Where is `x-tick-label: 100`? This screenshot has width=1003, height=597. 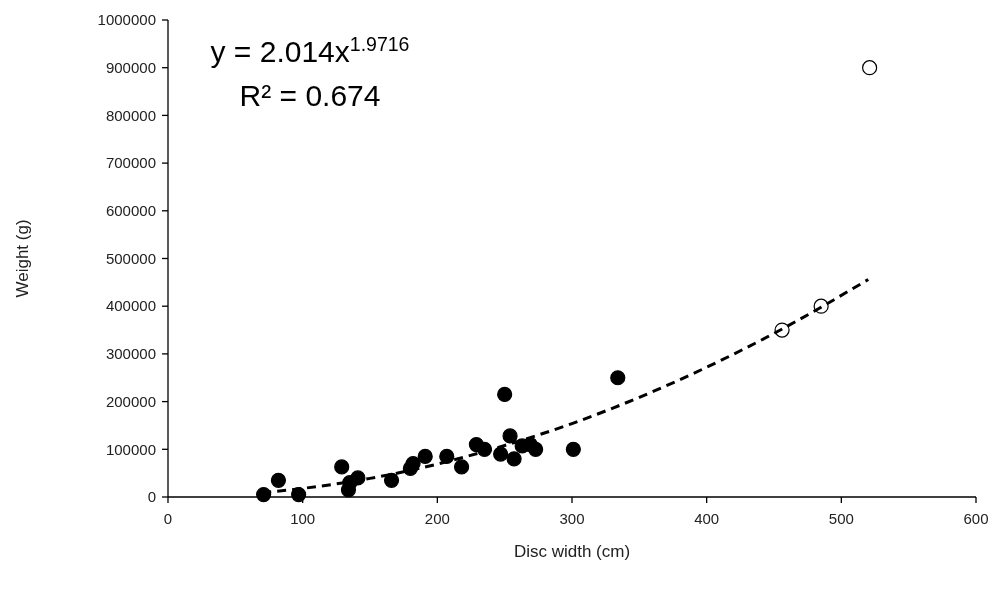
x-tick-label: 100 is located at coordinates (303, 518).